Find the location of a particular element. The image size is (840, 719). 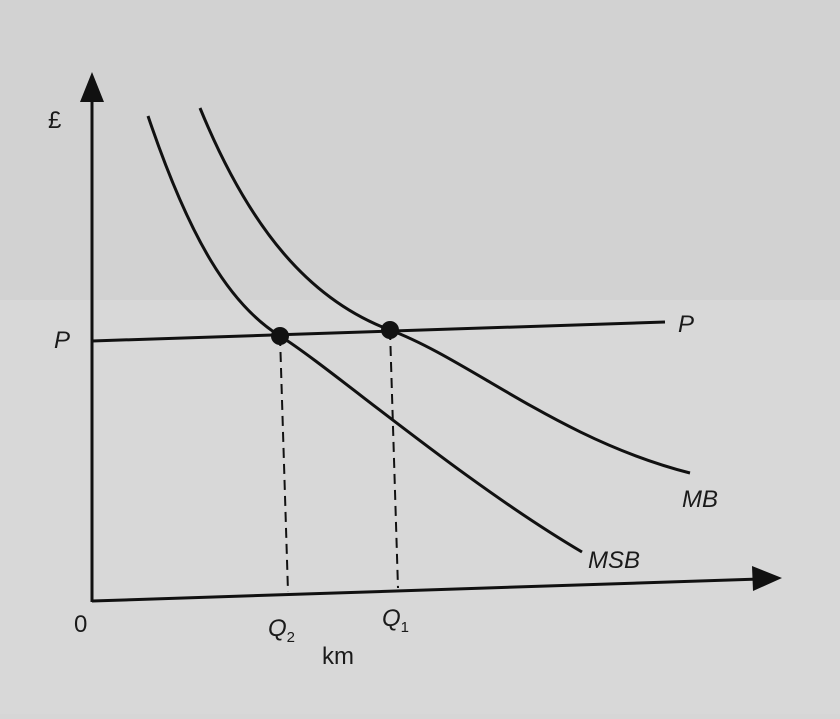

q1-main: Q is located at coordinates (391, 618).